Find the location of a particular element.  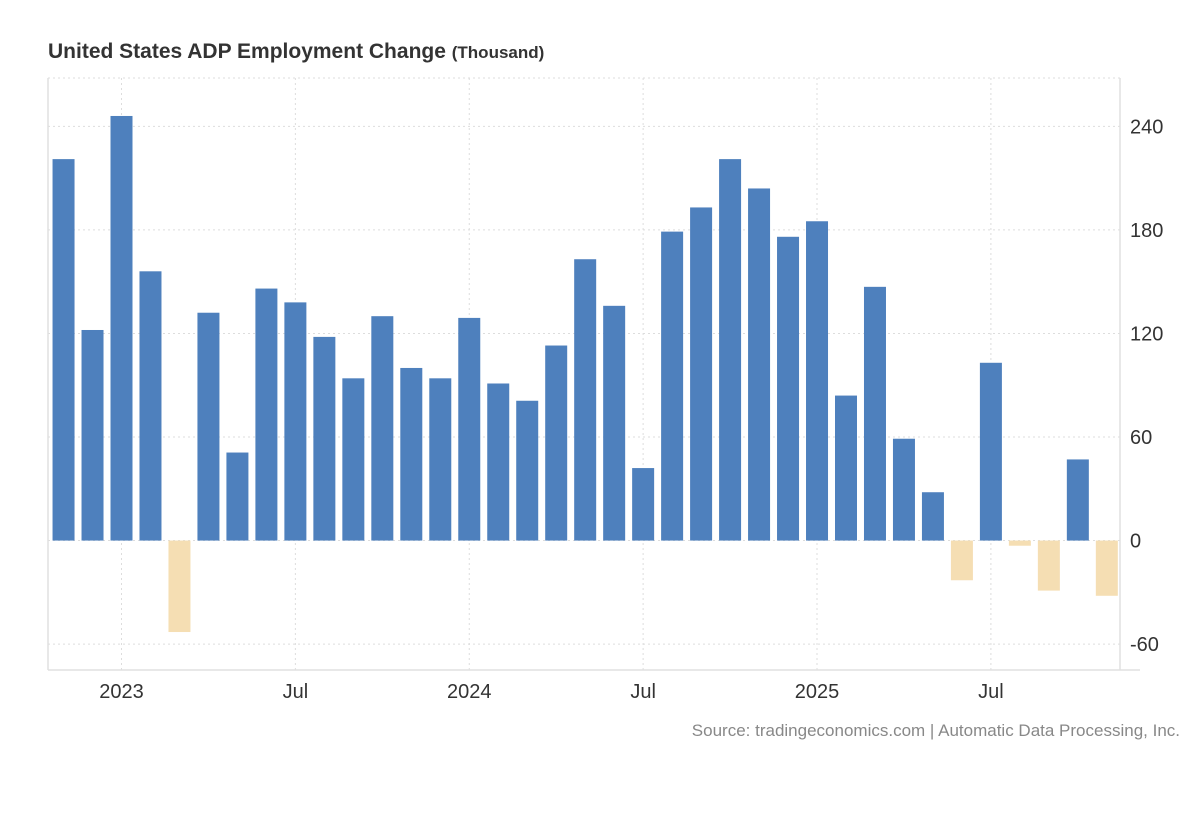

y-tick-label: 240 is located at coordinates (1146, 127).